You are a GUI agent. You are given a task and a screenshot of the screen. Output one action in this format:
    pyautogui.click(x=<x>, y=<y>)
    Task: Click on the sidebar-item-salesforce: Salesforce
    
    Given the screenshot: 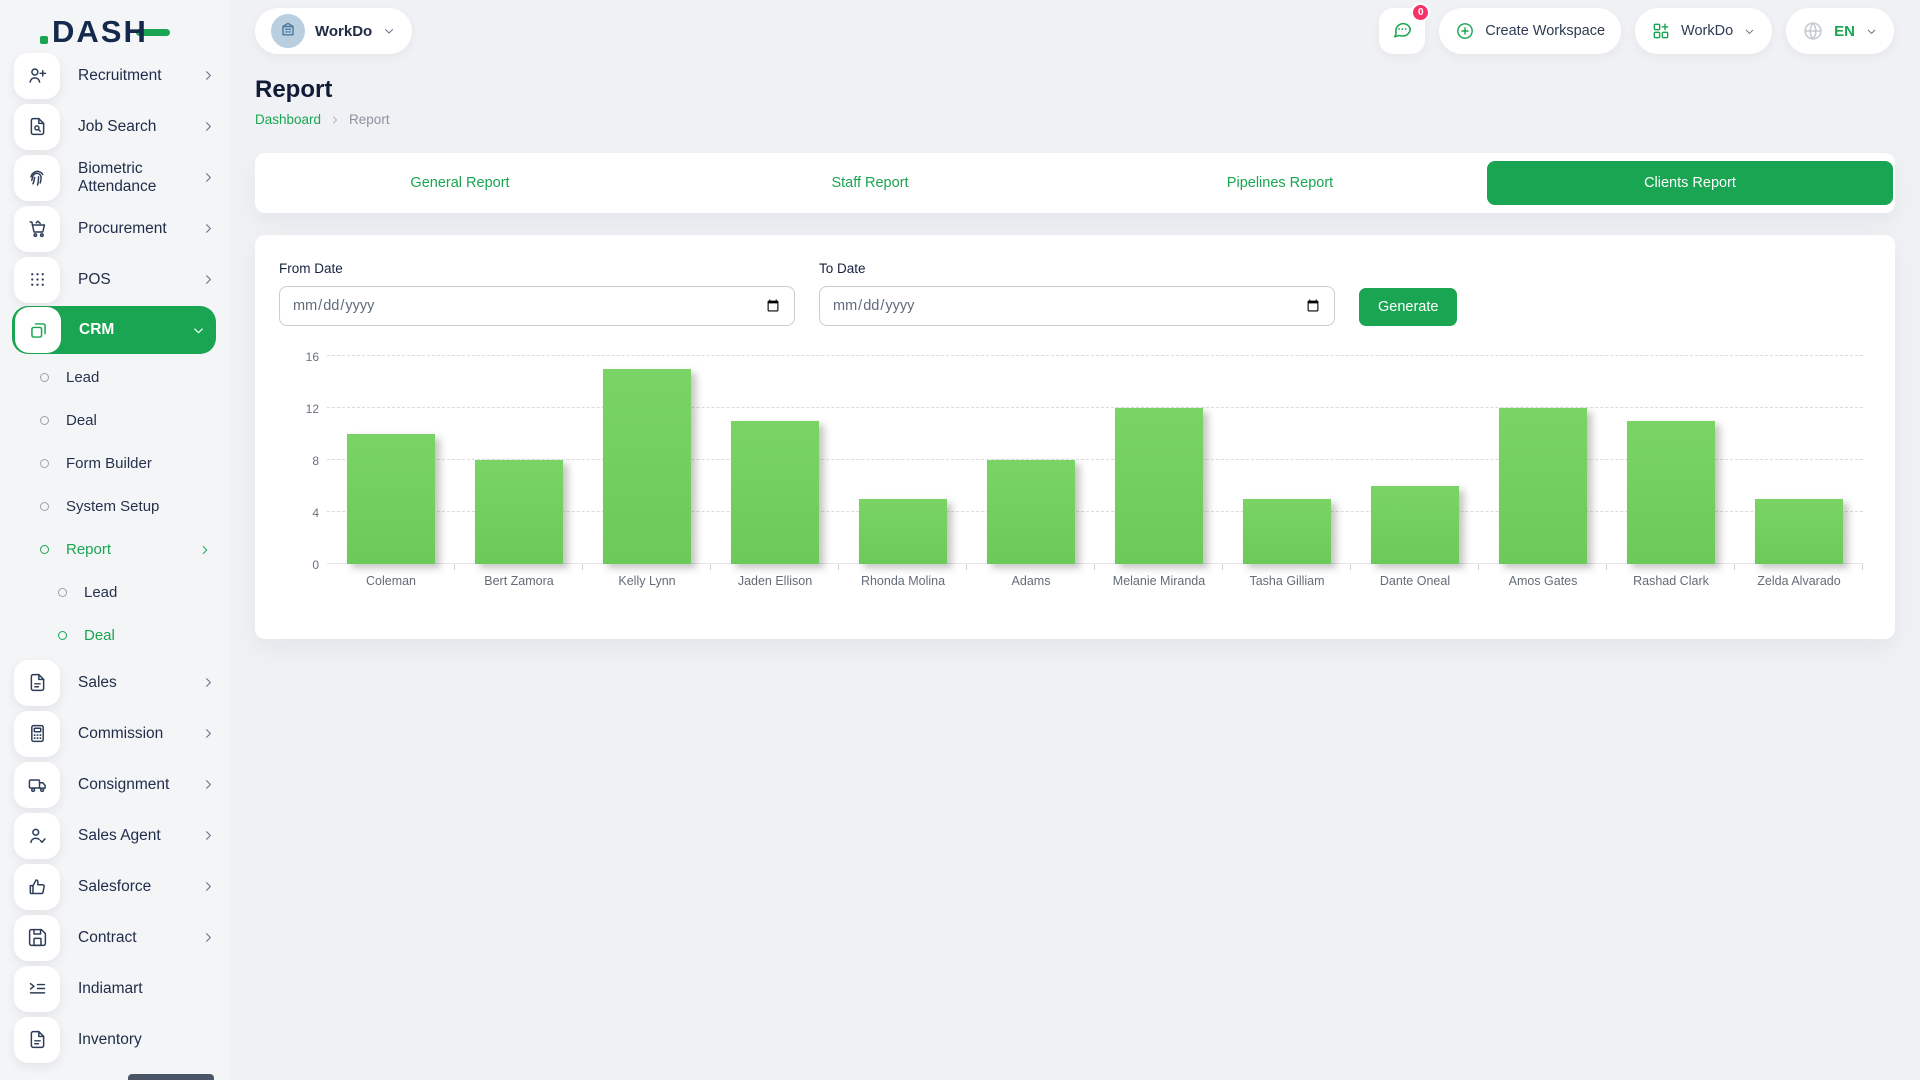 What is the action you would take?
    pyautogui.click(x=115, y=886)
    